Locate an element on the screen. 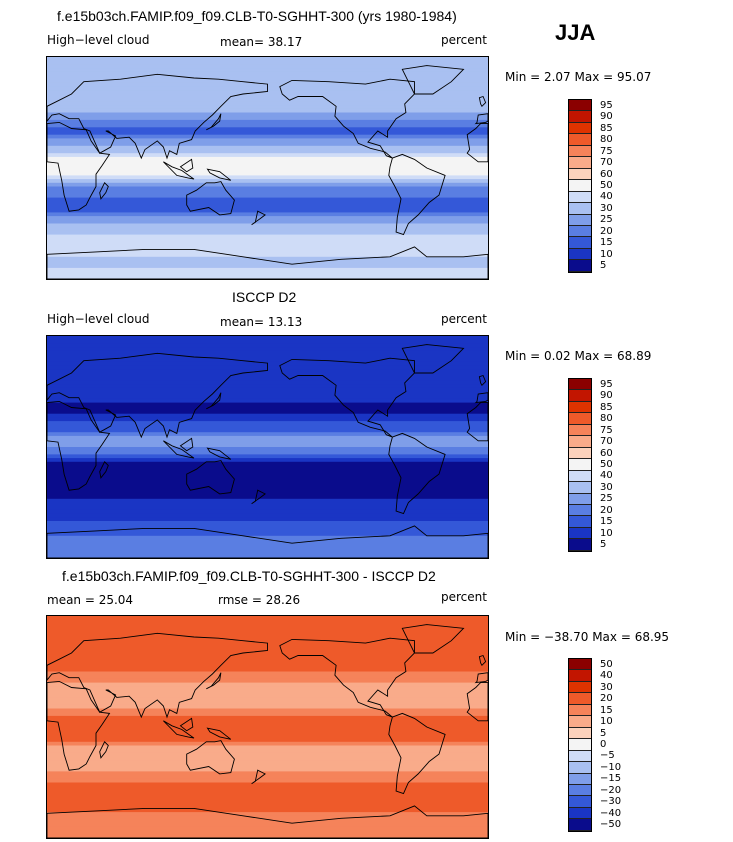 The width and height of the screenshot is (733, 842). panel2-mean-label: mean= 13.13 is located at coordinates (261, 322).